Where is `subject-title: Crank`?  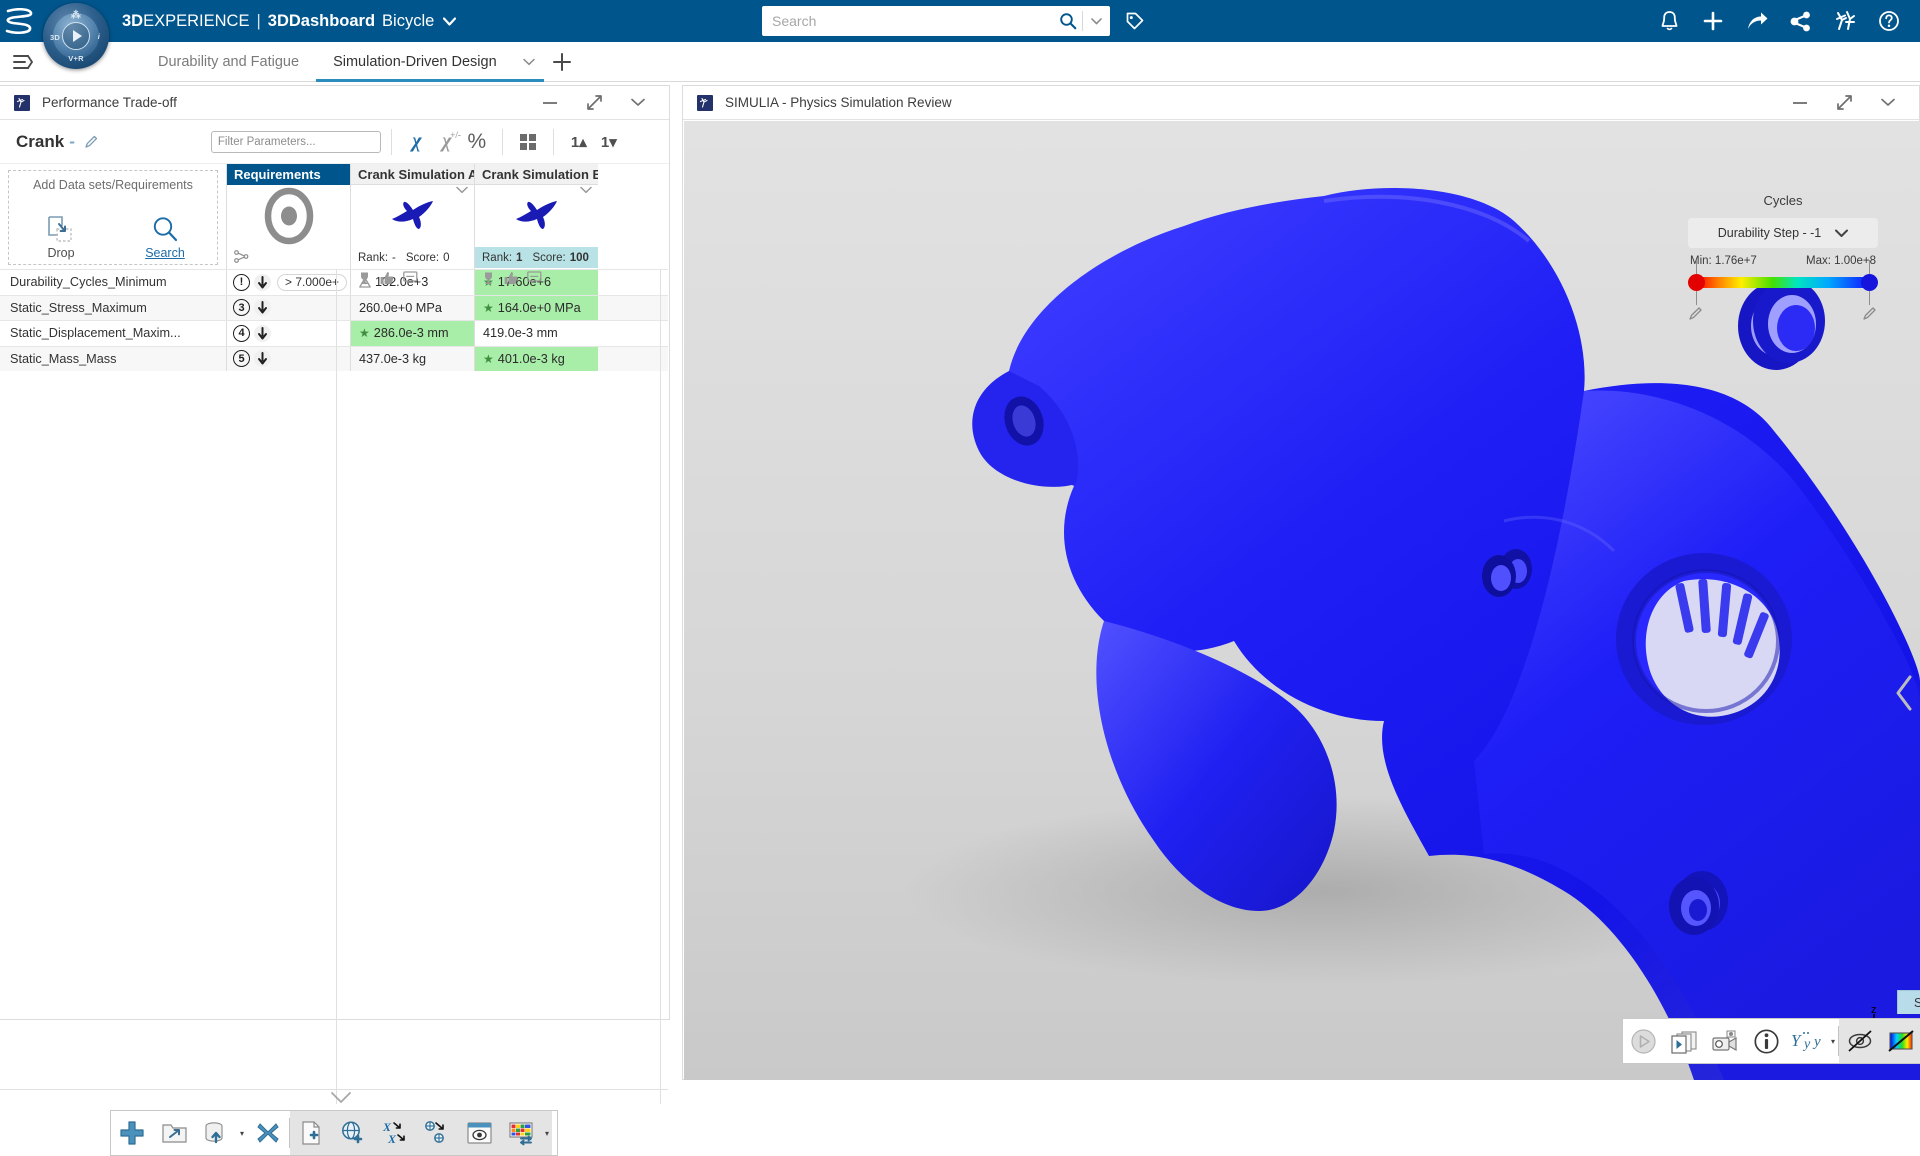 subject-title: Crank is located at coordinates (40, 141).